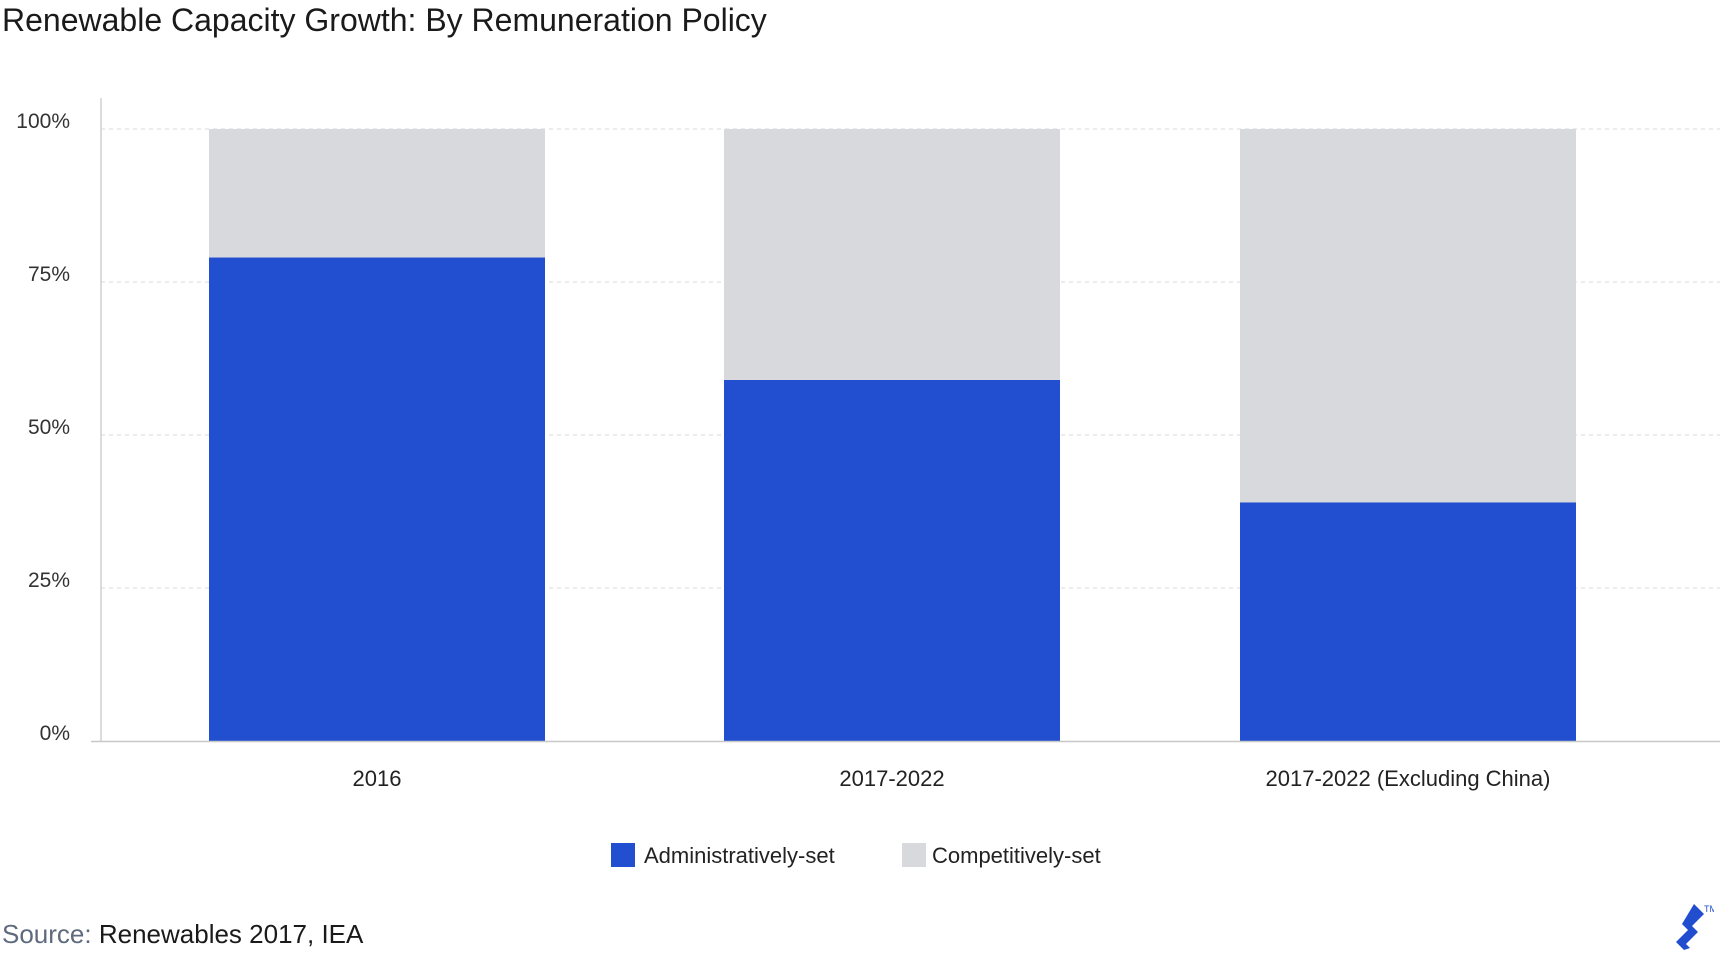 The image size is (1720, 954). I want to click on source-label: Source:, so click(47, 934).